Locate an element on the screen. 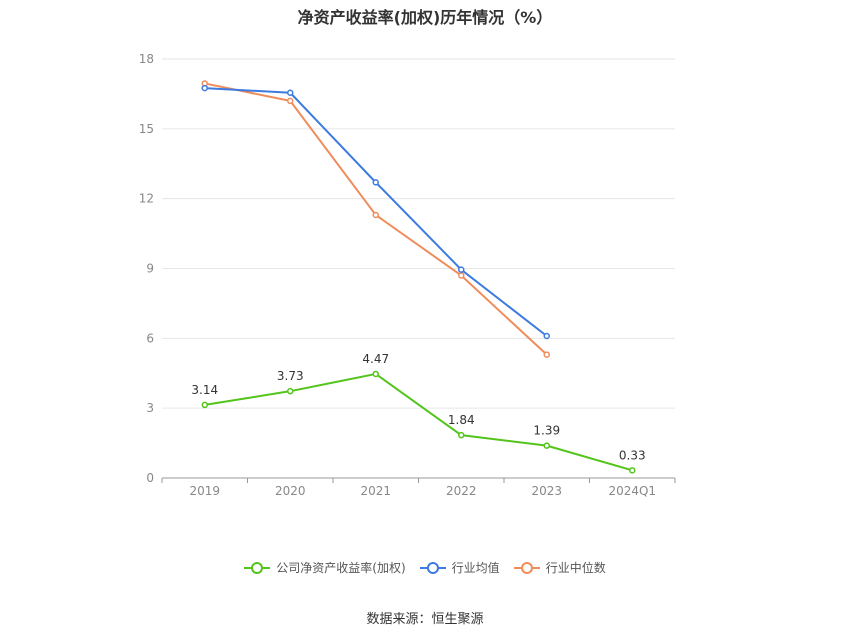 The image size is (850, 637). legend-swatch-company-roe is located at coordinates (257, 567).